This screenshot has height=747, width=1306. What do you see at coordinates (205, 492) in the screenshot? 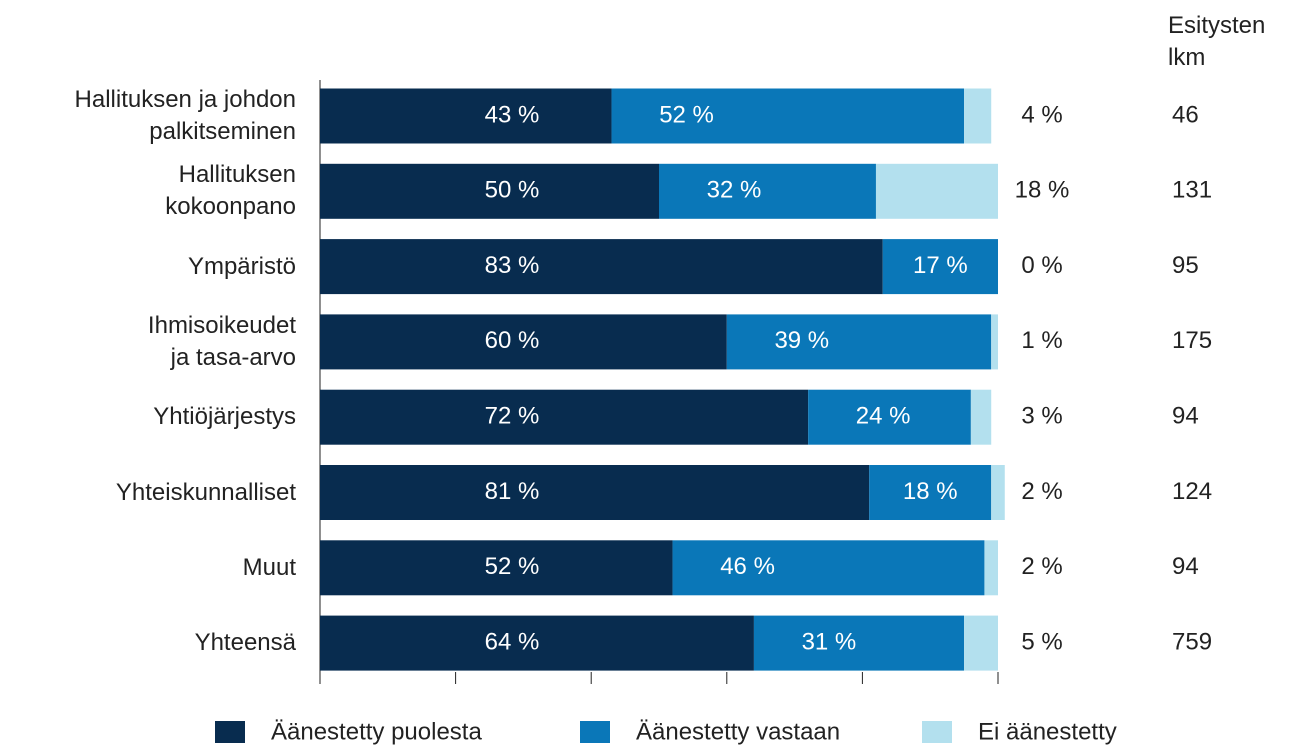
I see `category-label: Yhteiskunnalliset` at bounding box center [205, 492].